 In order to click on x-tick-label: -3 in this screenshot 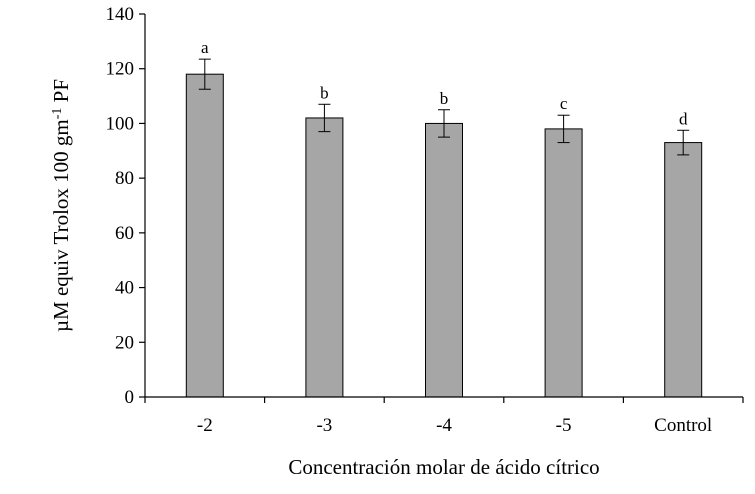, I will do `click(324, 425)`.